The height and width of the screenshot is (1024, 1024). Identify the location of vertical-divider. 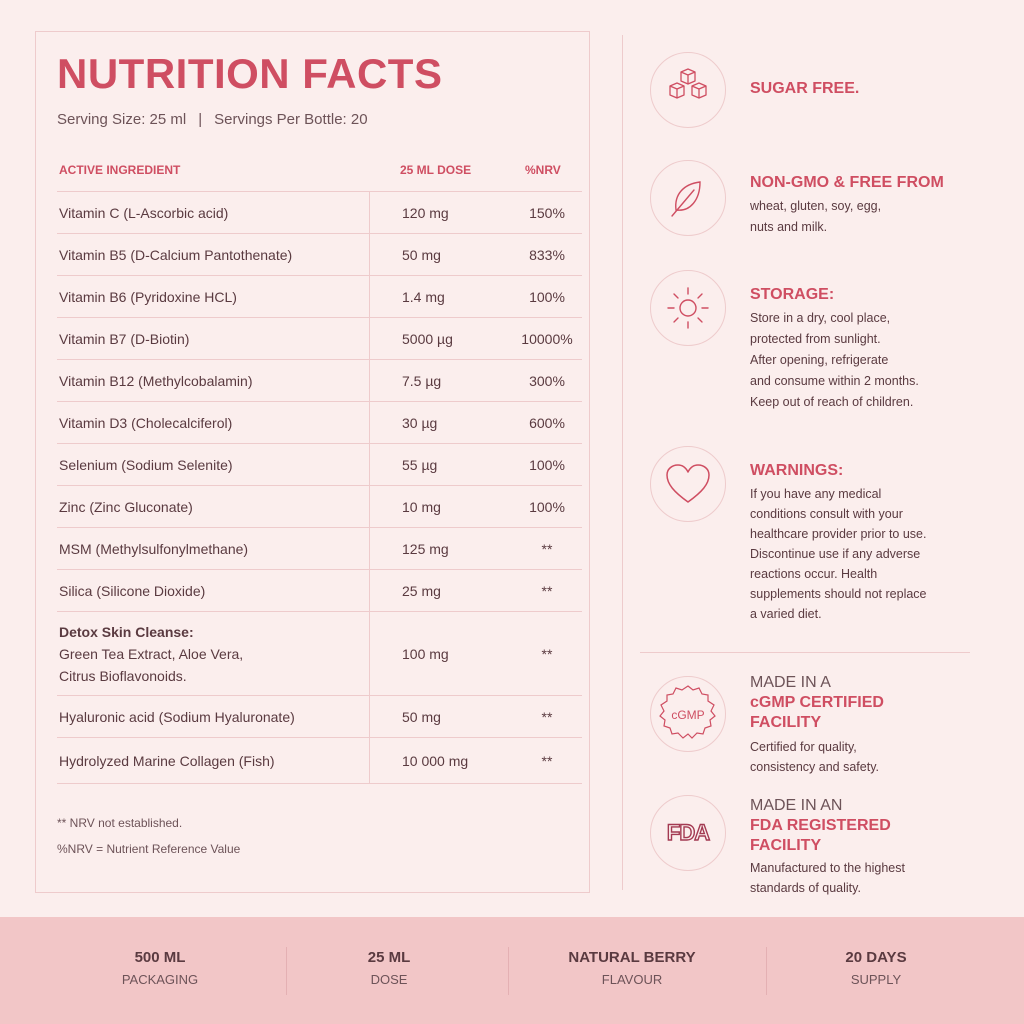
(622, 462).